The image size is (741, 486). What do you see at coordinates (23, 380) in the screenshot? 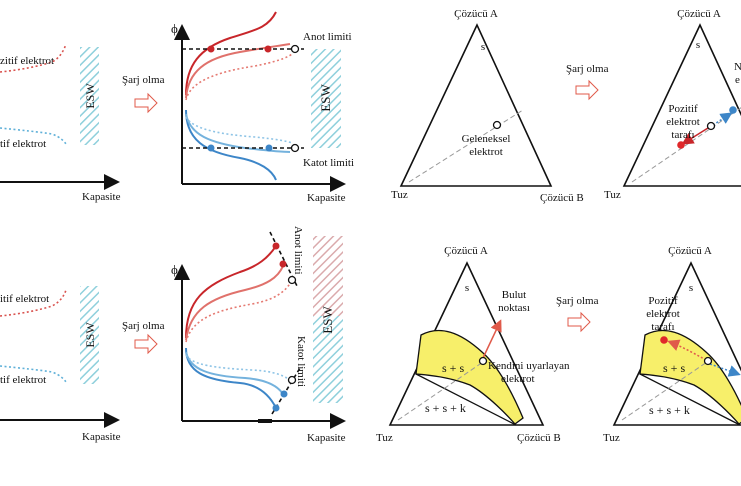
I see `negative-electrode-label: tif elektrot` at bounding box center [23, 380].